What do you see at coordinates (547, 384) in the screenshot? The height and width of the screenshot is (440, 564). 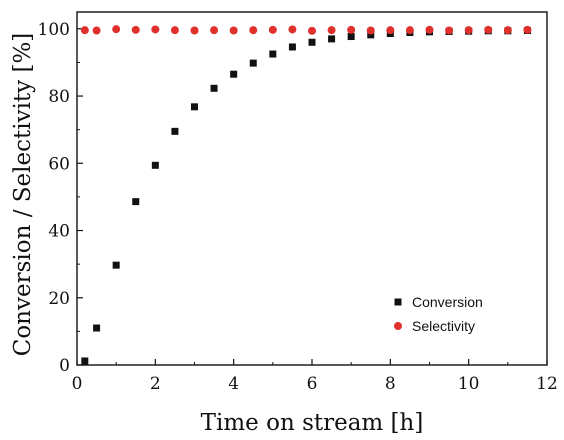 I see `x-tick-label: 12` at bounding box center [547, 384].